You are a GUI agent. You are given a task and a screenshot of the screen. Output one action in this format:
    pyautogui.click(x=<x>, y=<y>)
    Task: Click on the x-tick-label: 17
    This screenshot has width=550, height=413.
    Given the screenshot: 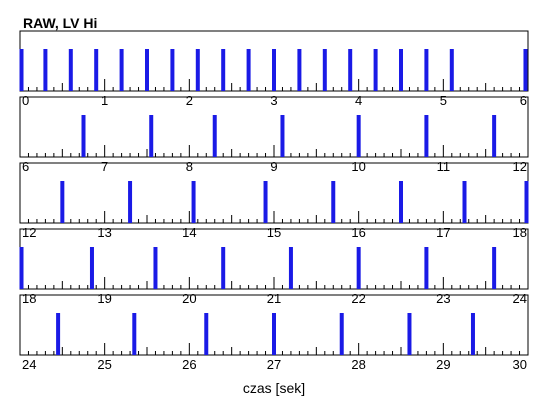 What is the action you would take?
    pyautogui.click(x=443, y=232)
    